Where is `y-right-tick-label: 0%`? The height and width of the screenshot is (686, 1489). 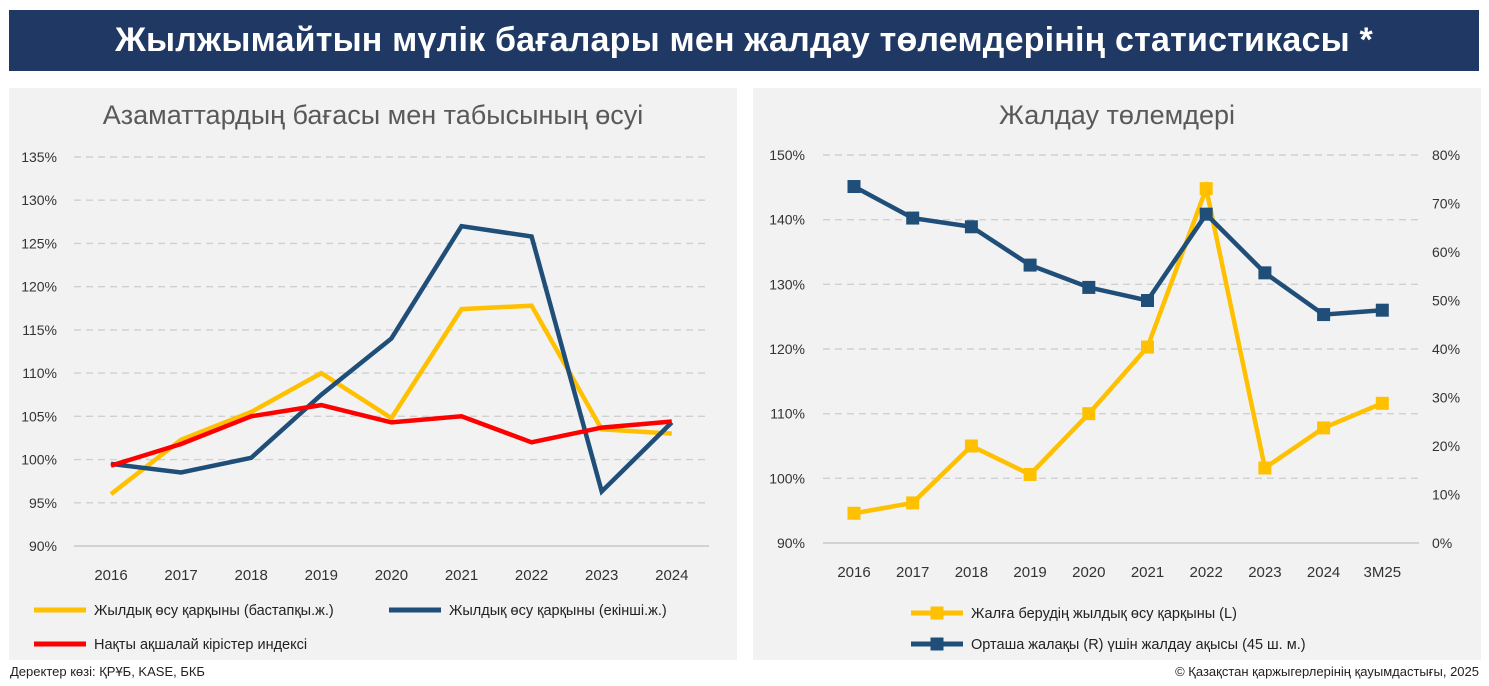 y-right-tick-label: 0% is located at coordinates (1442, 543).